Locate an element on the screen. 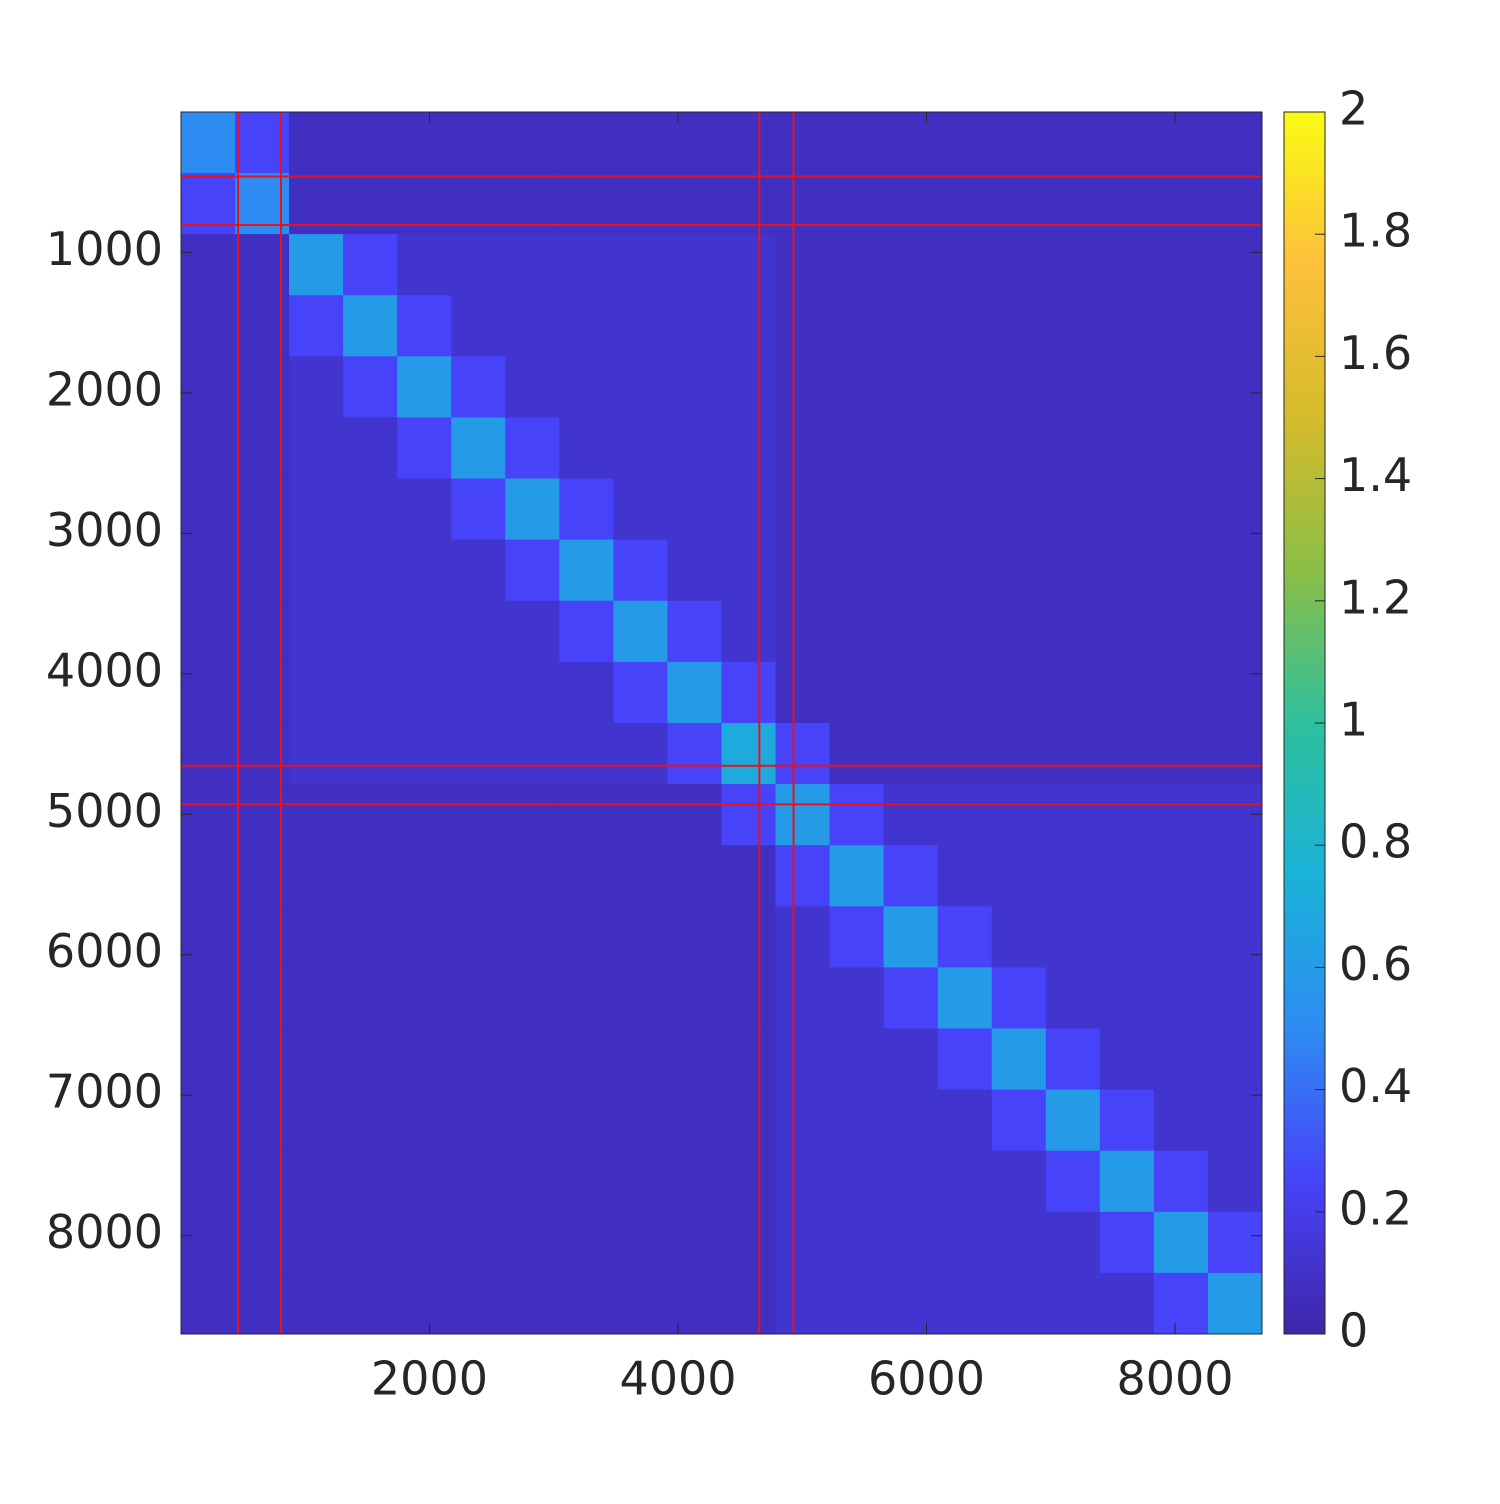 This screenshot has height=1504, width=1500. x-tick-label: 6000 is located at coordinates (926, 1379).